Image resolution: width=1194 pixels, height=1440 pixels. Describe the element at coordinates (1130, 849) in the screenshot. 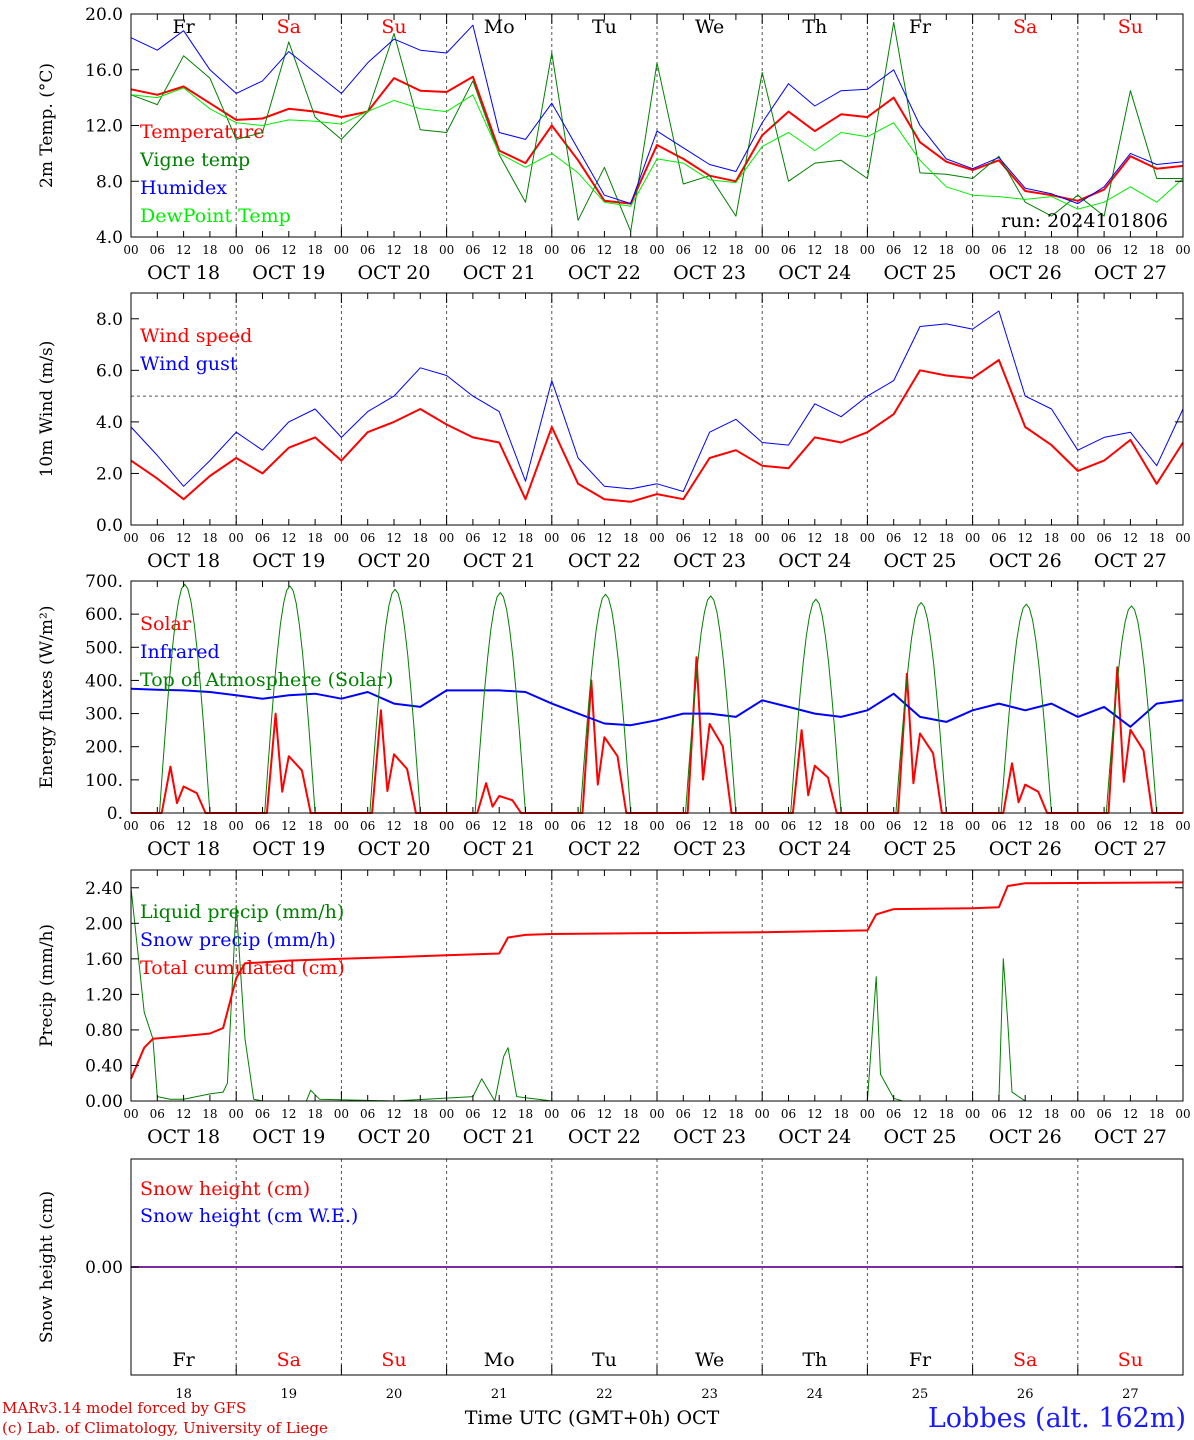

I see `x-date-label: OCT 27` at that location.